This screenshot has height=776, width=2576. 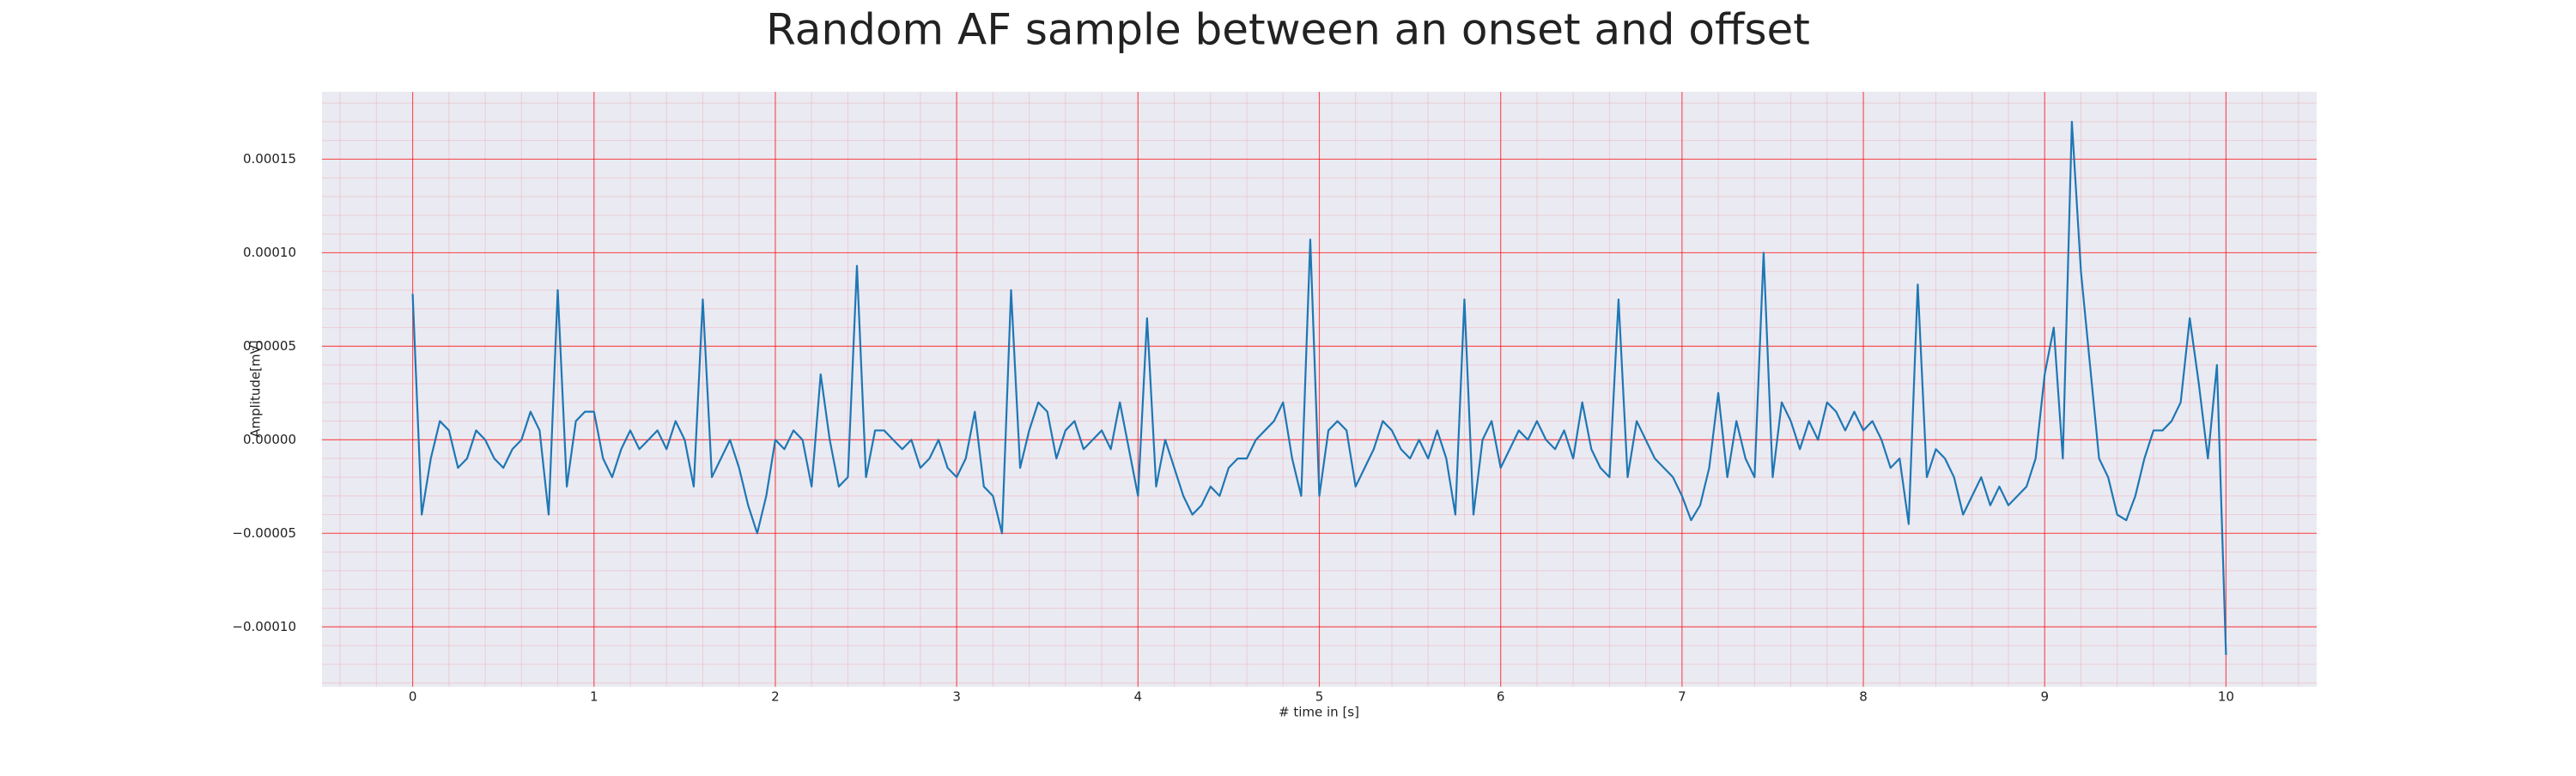 What do you see at coordinates (1319, 713) in the screenshot?
I see `x-axis-label: # time in [s]` at bounding box center [1319, 713].